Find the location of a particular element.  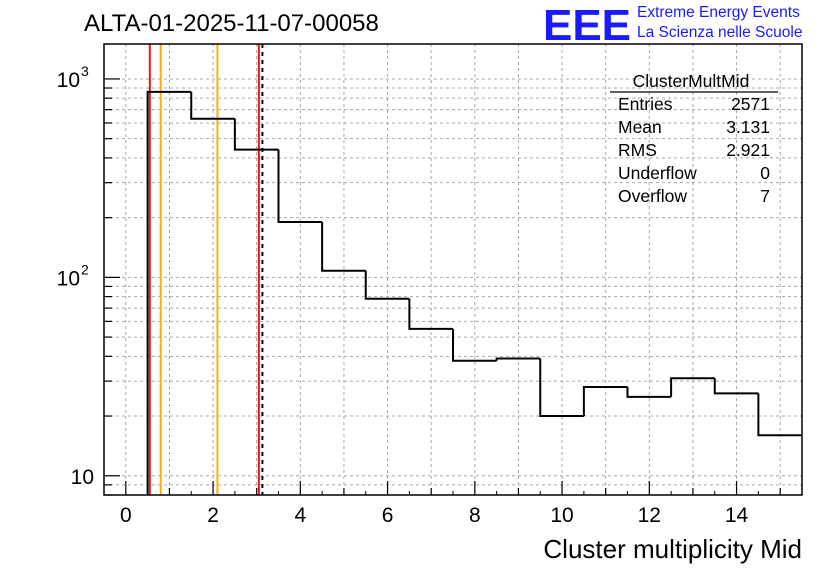

logo-line-1: Extreme Energy Events is located at coordinates (718, 12).